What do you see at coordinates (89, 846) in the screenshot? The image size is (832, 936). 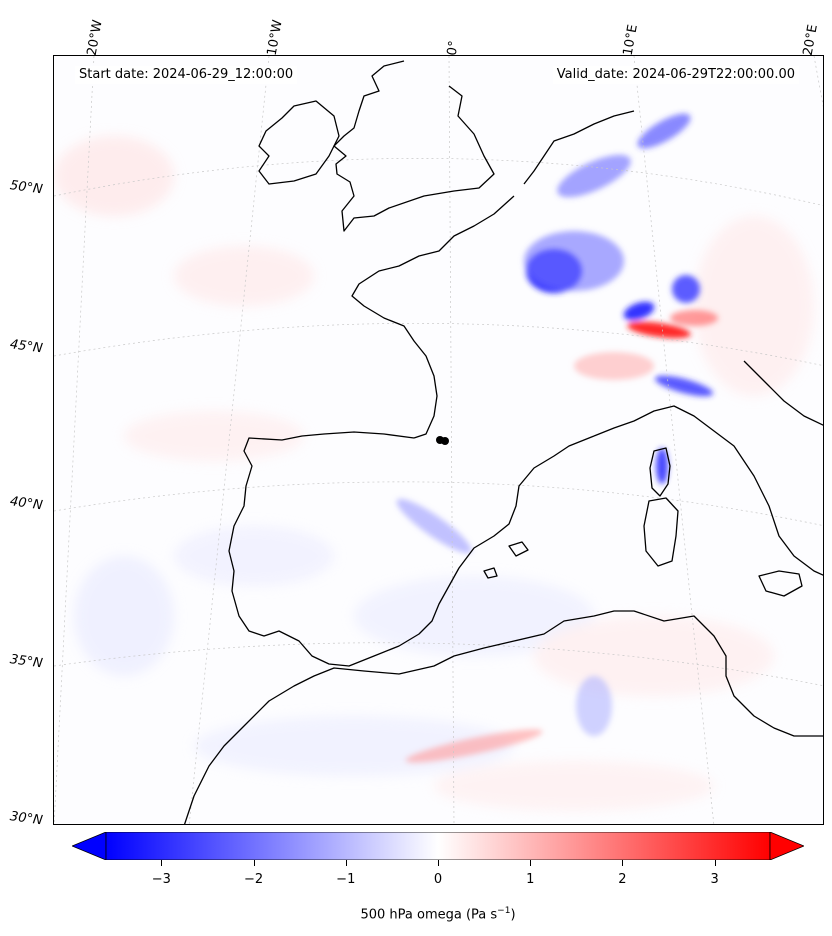 I see `colorbar-extend-low` at bounding box center [89, 846].